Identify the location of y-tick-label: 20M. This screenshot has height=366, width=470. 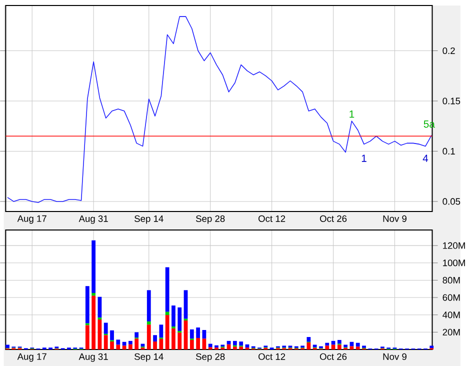
(451, 332).